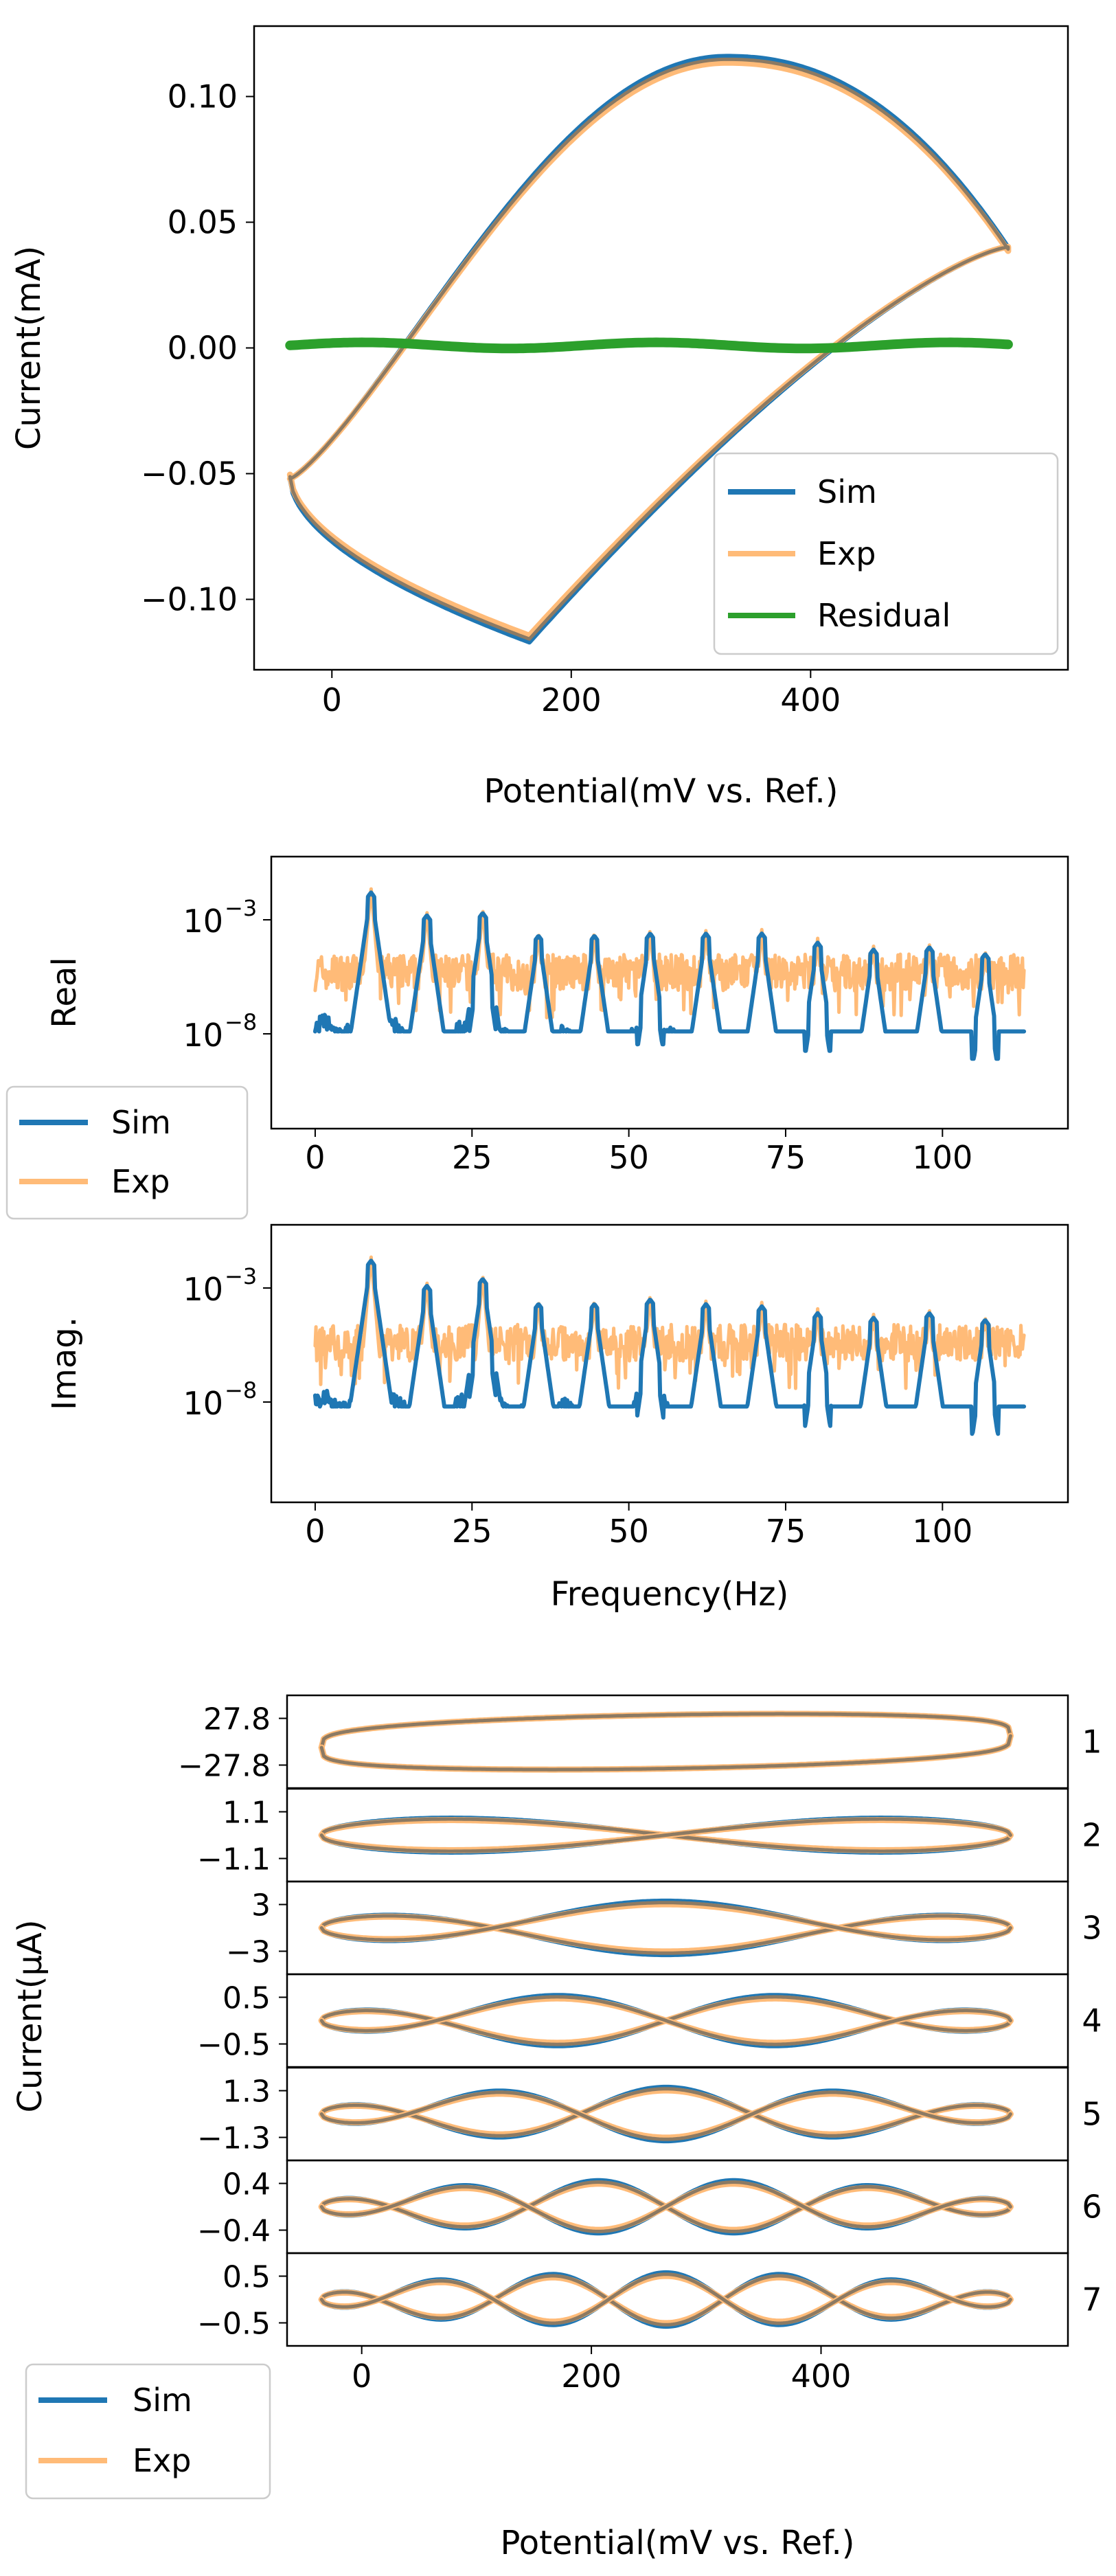 This screenshot has width=1116, height=2576. Describe the element at coordinates (786, 1157) in the screenshot. I see `real-x-tick-label: 75` at that location.